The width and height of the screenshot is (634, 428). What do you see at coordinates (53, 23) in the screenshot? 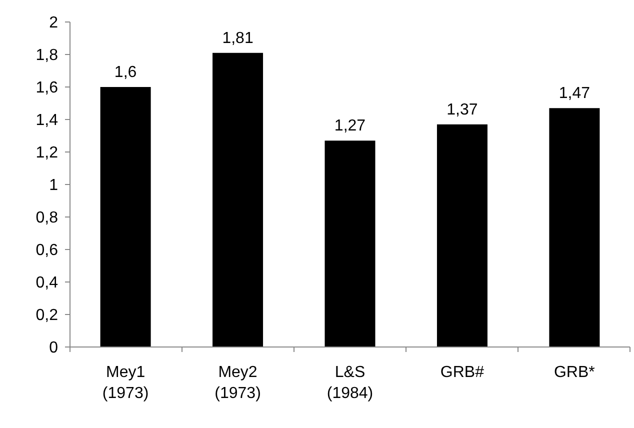
I see `y-tick-label: 2` at bounding box center [53, 23].